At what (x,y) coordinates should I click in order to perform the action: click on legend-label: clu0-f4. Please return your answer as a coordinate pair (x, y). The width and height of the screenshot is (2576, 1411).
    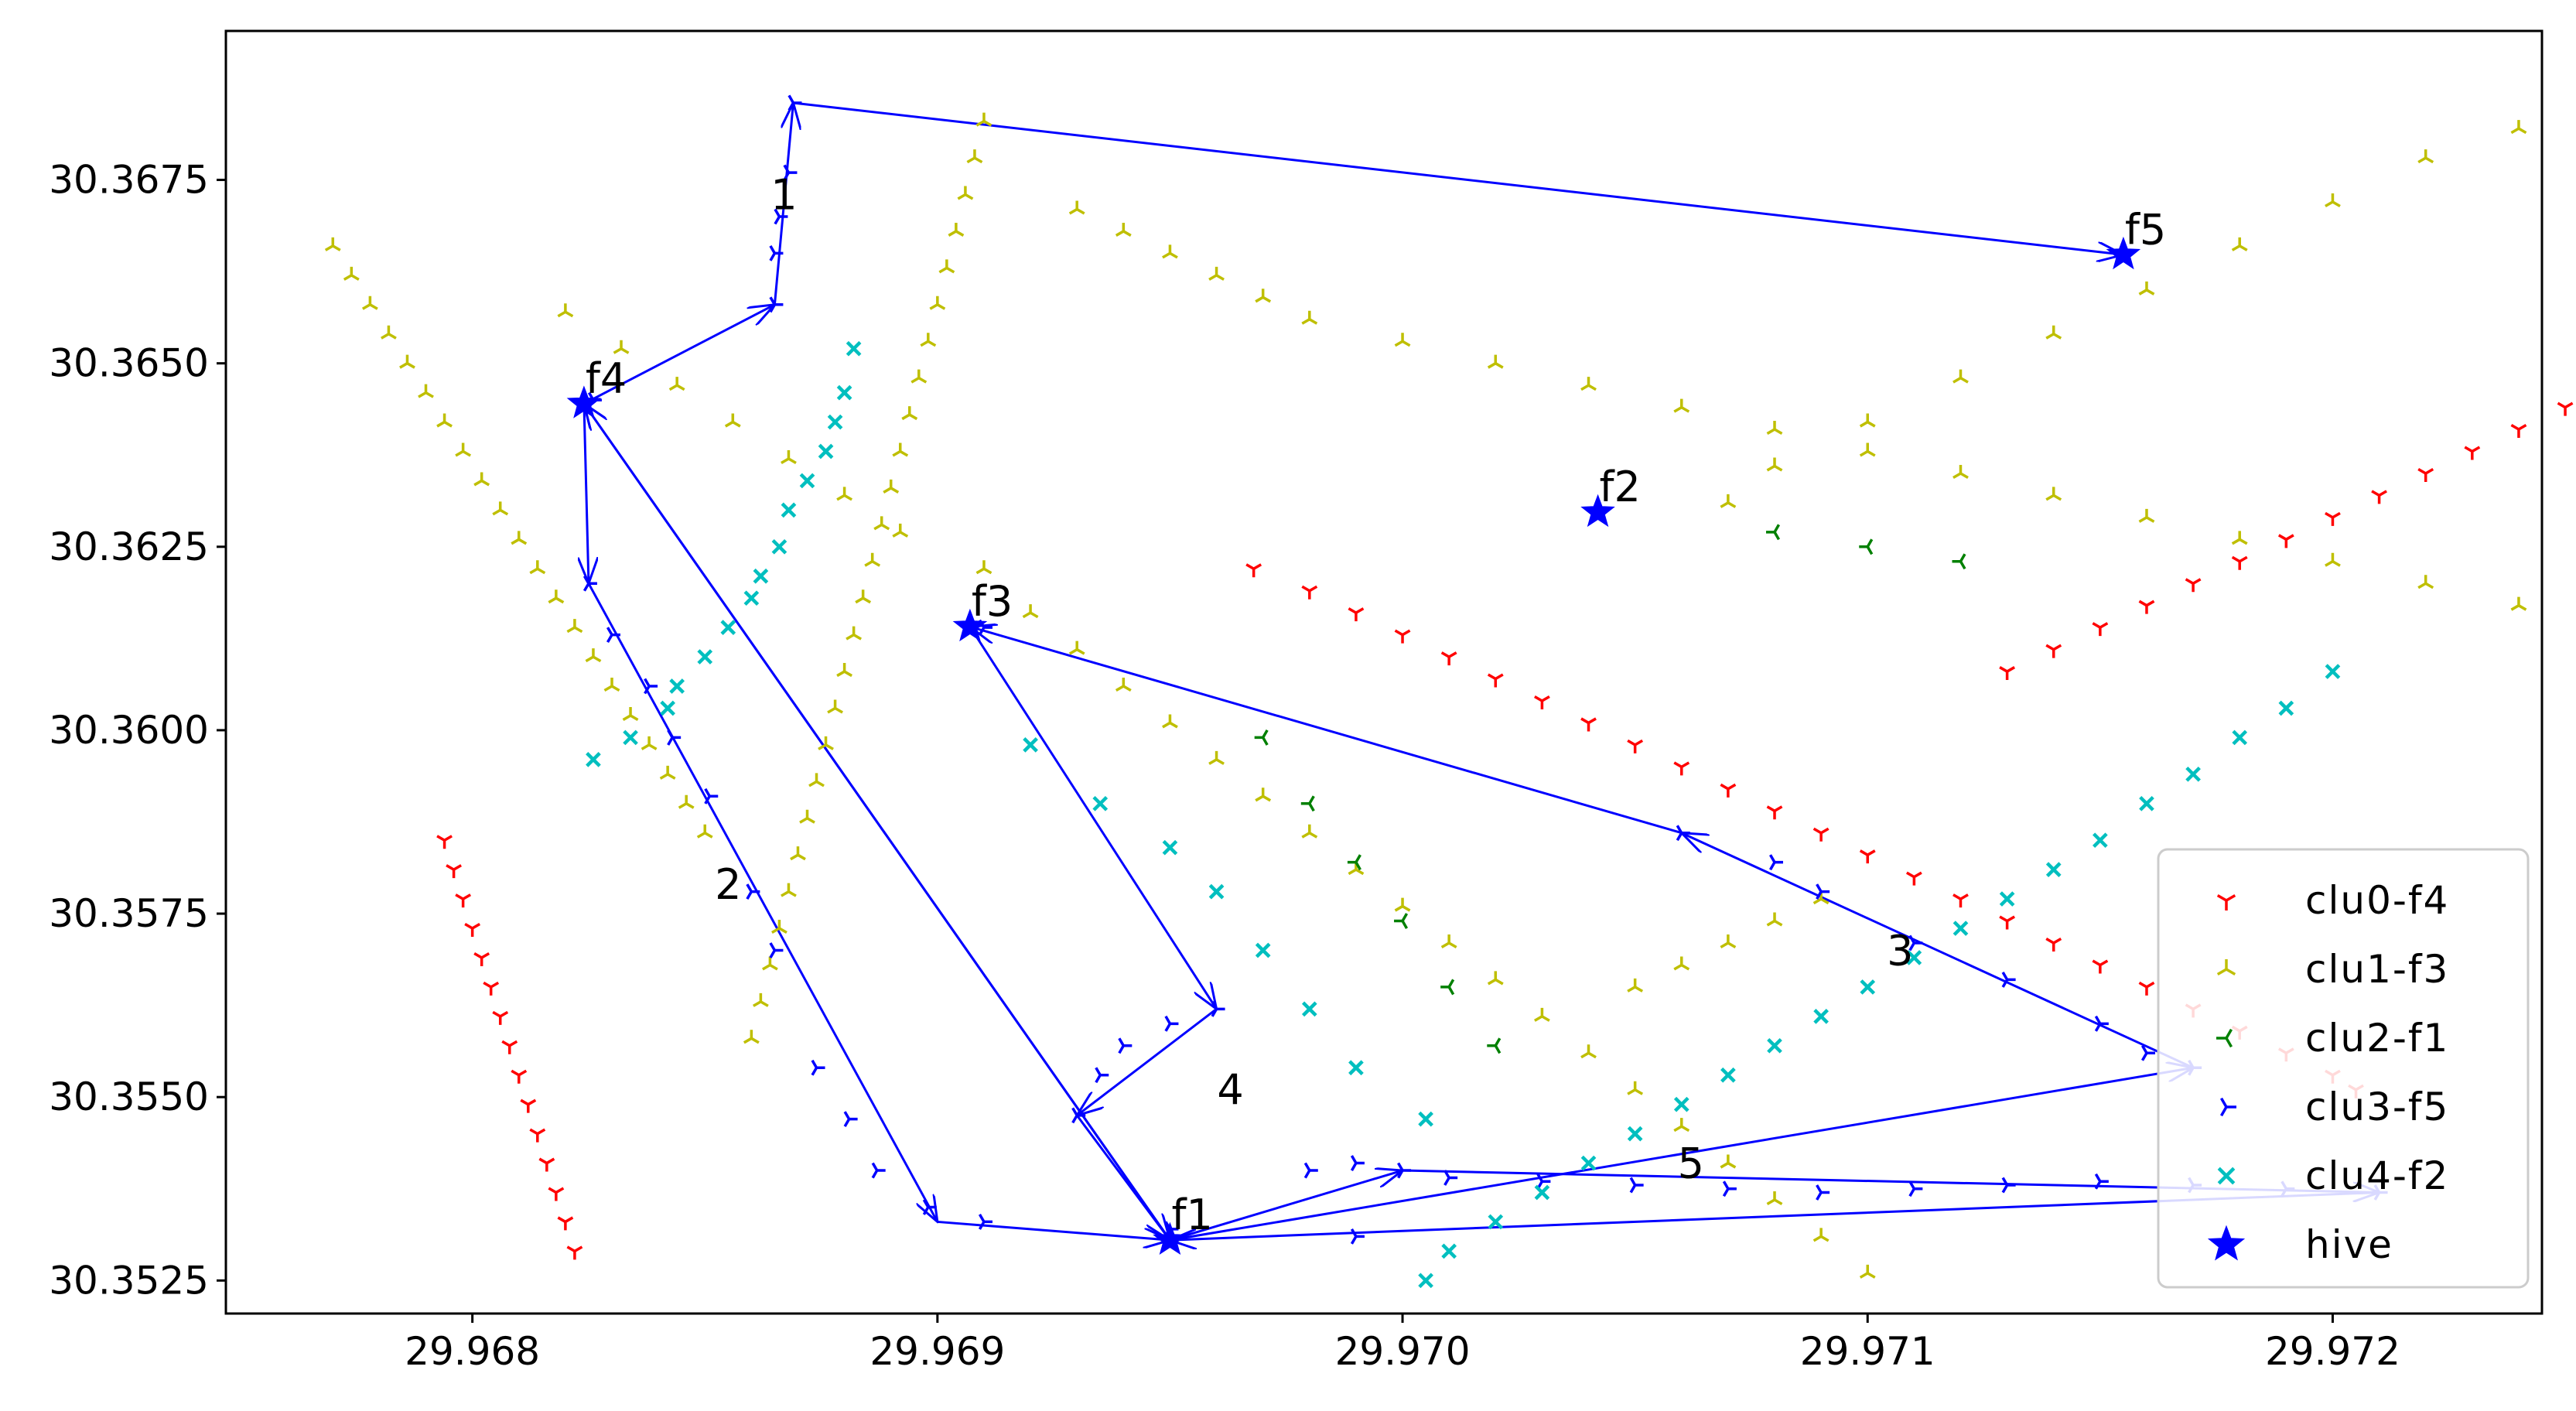
    Looking at the image, I should click on (2377, 900).